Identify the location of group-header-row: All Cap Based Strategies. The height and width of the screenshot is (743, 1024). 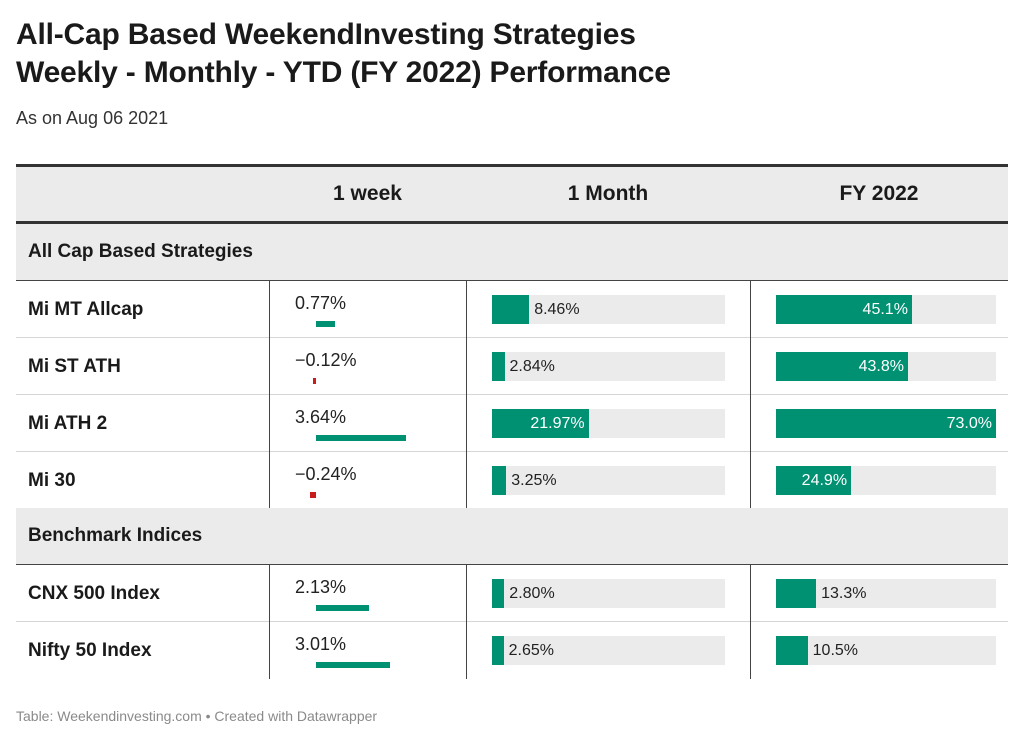
(512, 252).